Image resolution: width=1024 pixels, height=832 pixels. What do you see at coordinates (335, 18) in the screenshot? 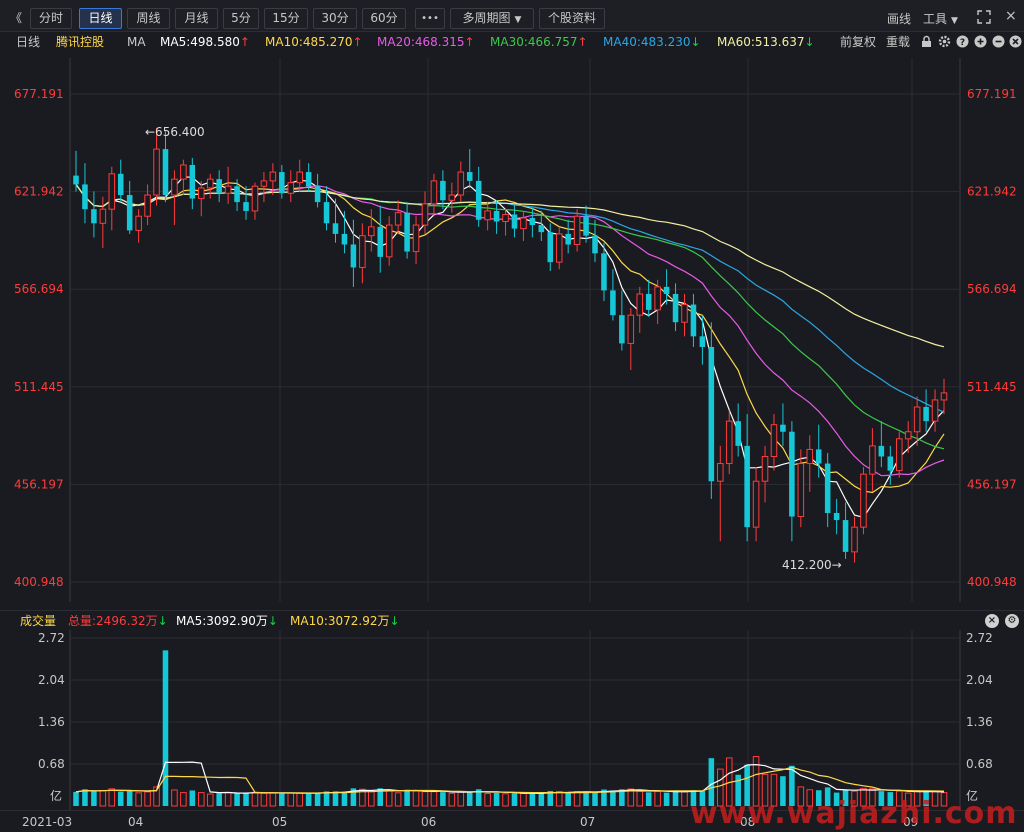
I see `tab-30min: 30分` at bounding box center [335, 18].